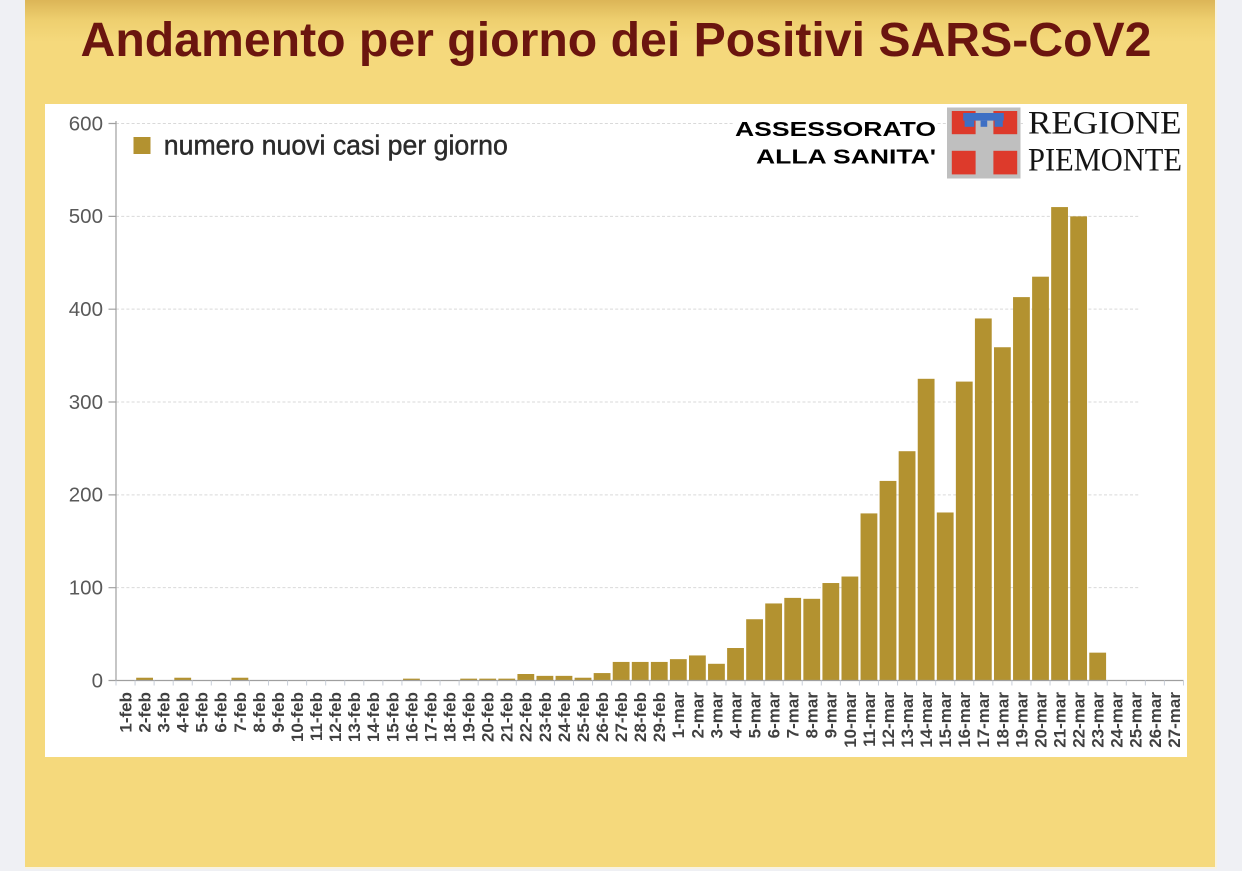 The image size is (1242, 871). What do you see at coordinates (869, 719) in the screenshot?
I see `svg-text: 11-mar` at bounding box center [869, 719].